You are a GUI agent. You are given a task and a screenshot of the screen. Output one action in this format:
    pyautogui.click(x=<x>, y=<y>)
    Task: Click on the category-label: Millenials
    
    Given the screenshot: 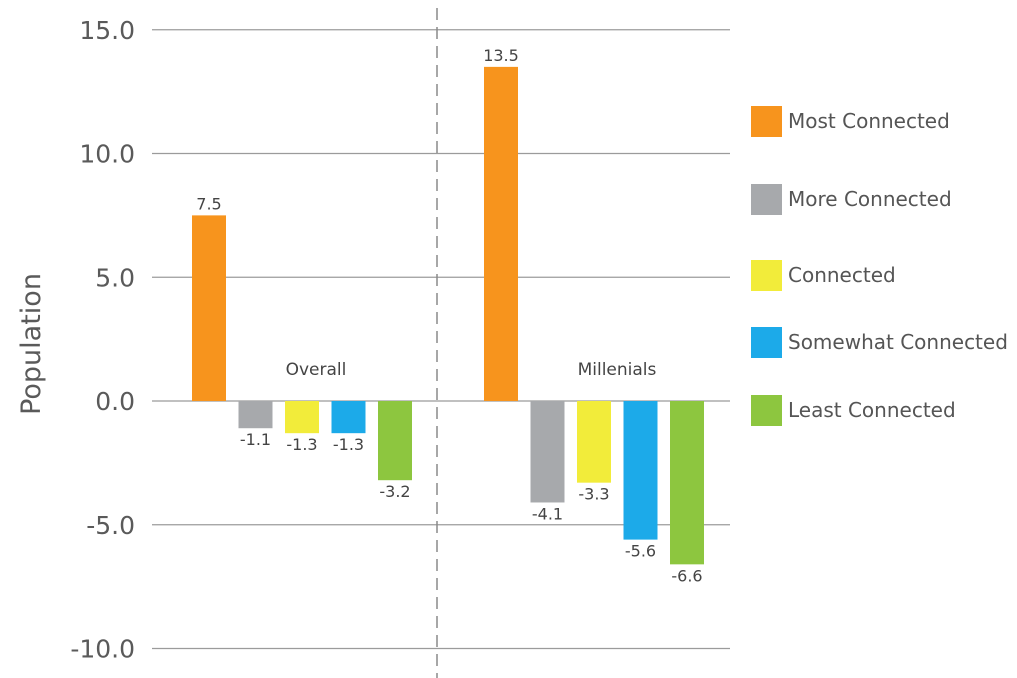 What is the action you would take?
    pyautogui.click(x=617, y=370)
    